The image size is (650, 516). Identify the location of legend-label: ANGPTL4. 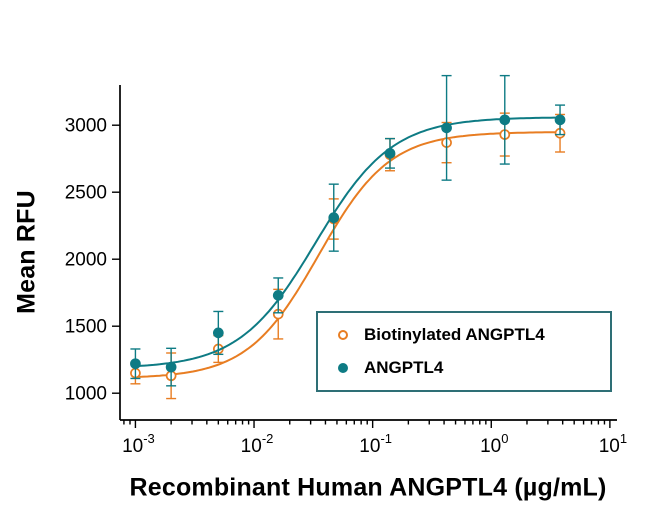
(404, 367).